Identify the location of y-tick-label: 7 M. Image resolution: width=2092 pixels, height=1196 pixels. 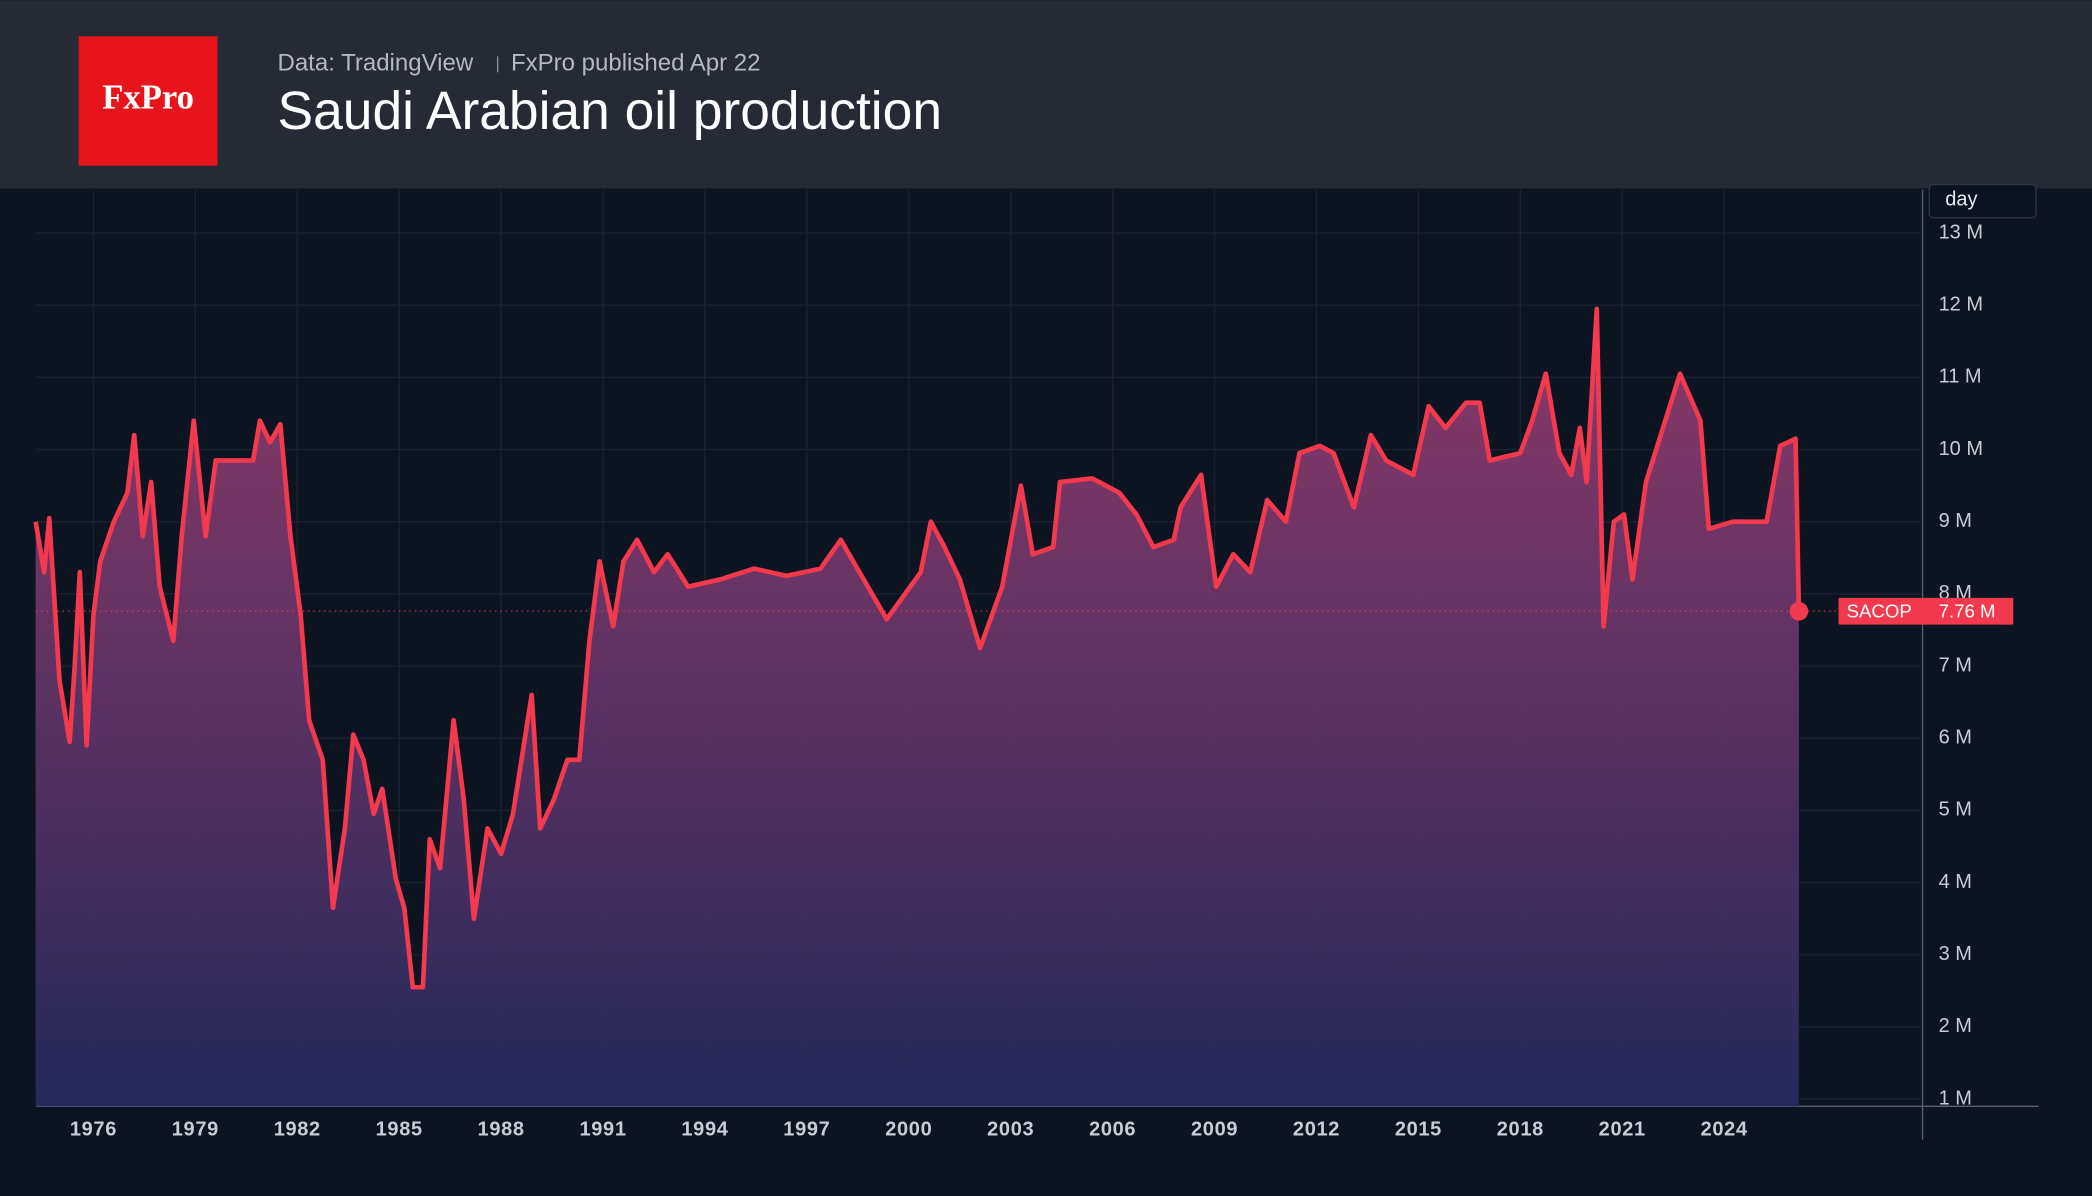
(1955, 665).